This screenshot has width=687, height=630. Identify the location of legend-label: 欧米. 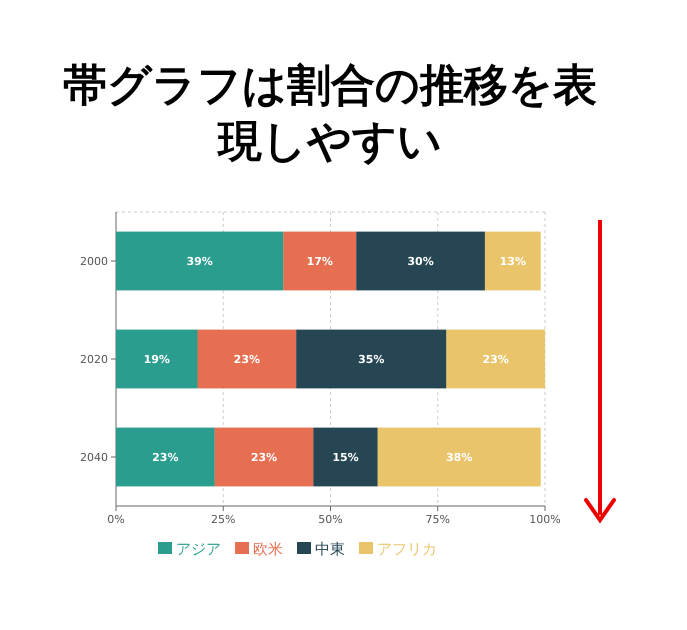
(268, 549).